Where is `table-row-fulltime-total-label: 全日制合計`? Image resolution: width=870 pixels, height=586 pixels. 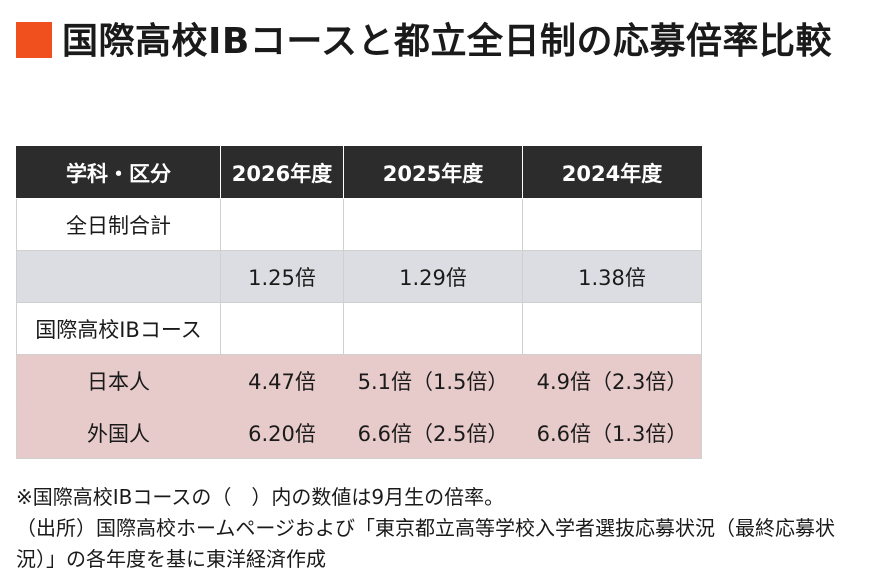 table-row-fulltime-total-label: 全日制合計 is located at coordinates (359, 224).